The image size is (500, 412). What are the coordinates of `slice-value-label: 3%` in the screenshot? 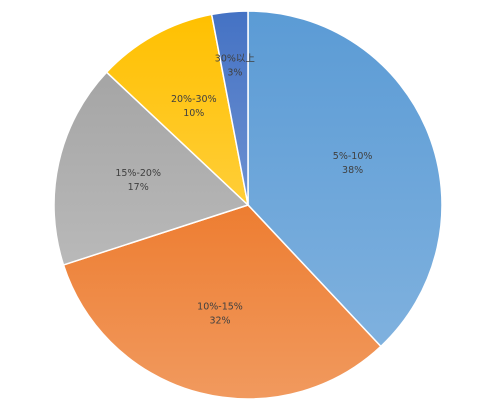 It's located at (234, 72).